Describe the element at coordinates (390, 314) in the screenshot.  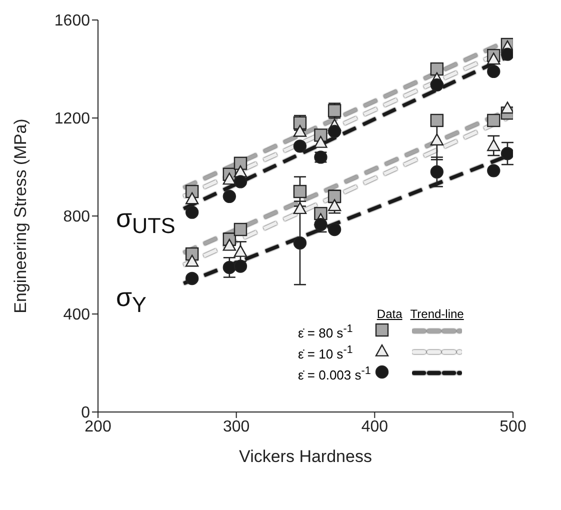
I see `annotation: Data` at that location.